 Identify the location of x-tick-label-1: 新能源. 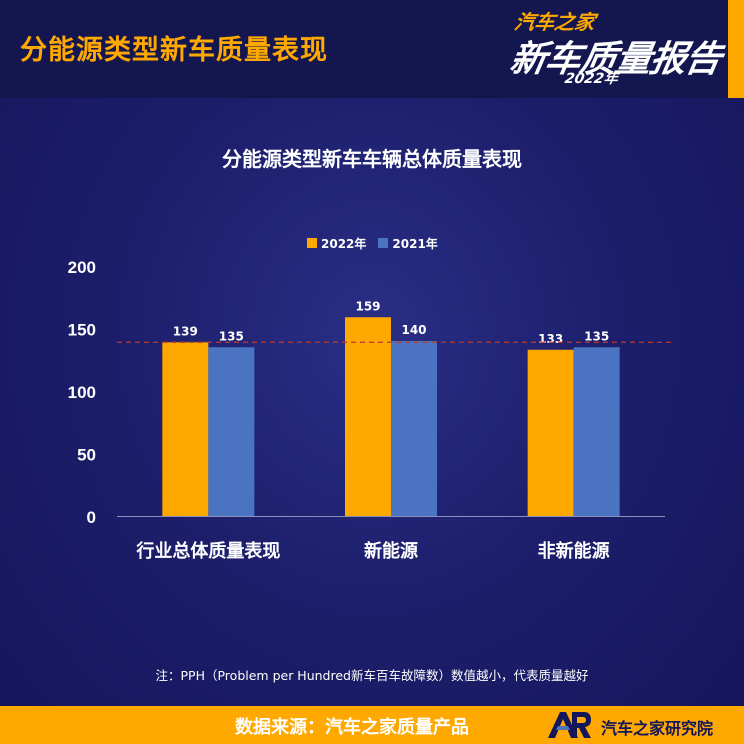
(391, 551).